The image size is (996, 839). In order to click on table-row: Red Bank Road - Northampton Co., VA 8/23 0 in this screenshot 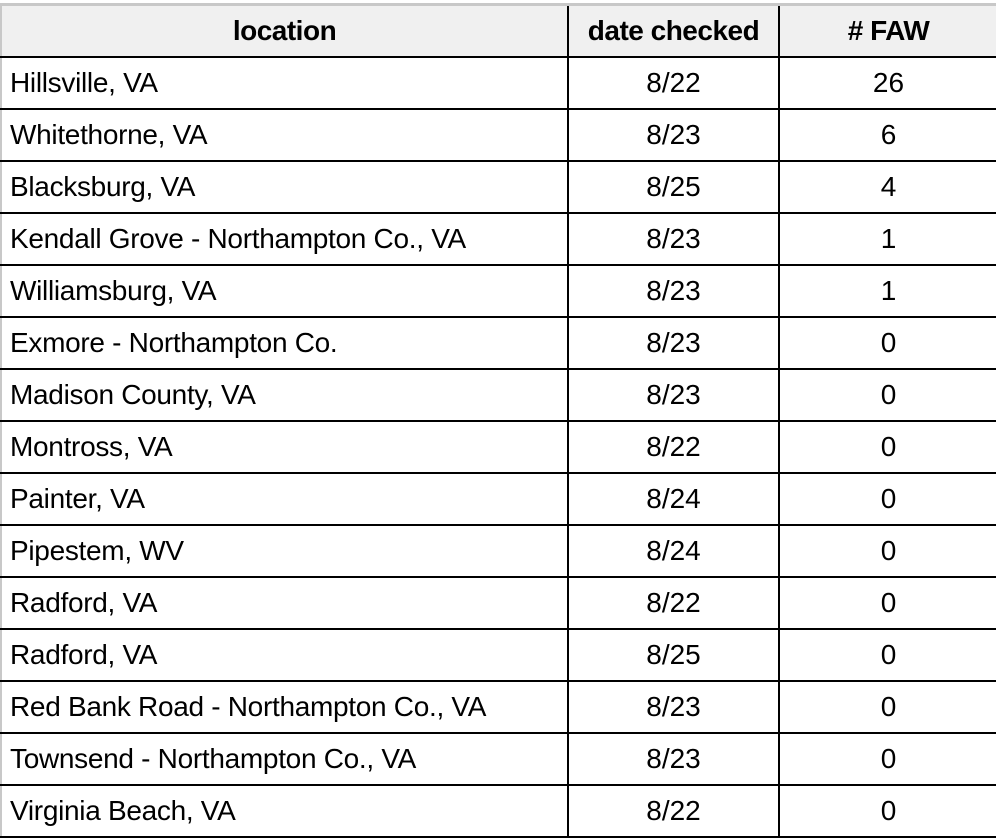, I will do `click(498, 707)`.